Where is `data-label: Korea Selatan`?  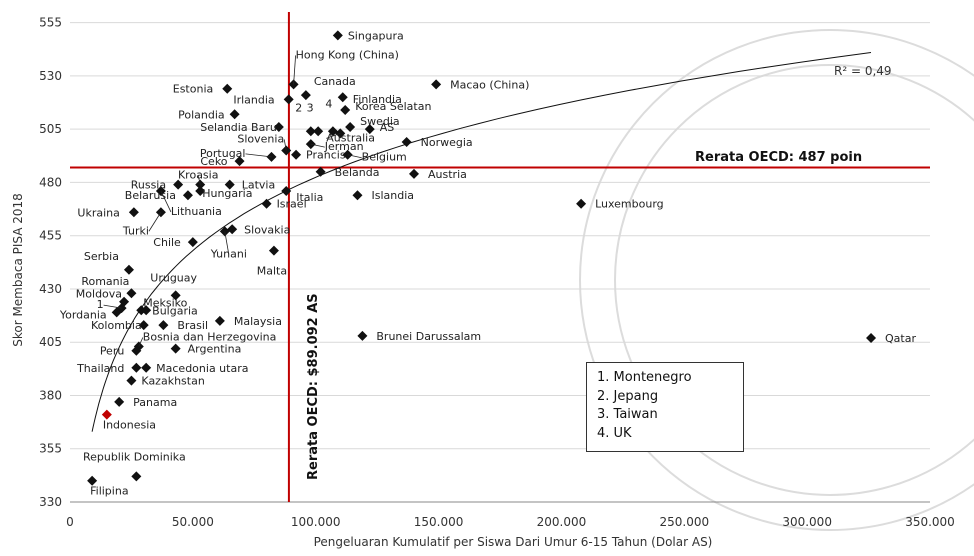 data-label: Korea Selatan is located at coordinates (393, 106).